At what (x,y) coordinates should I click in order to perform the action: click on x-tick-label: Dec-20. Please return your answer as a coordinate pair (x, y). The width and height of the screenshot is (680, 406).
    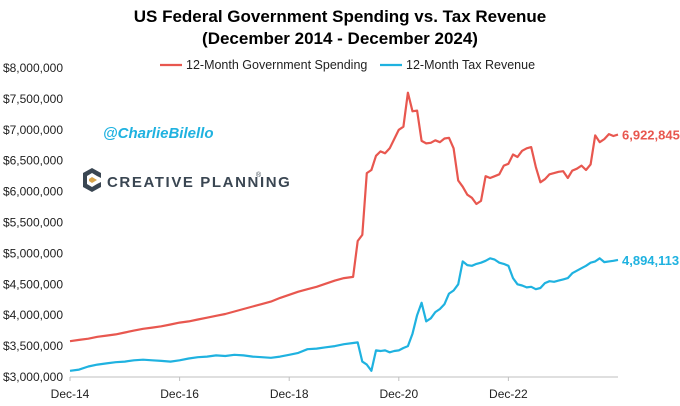
    Looking at the image, I should click on (398, 394).